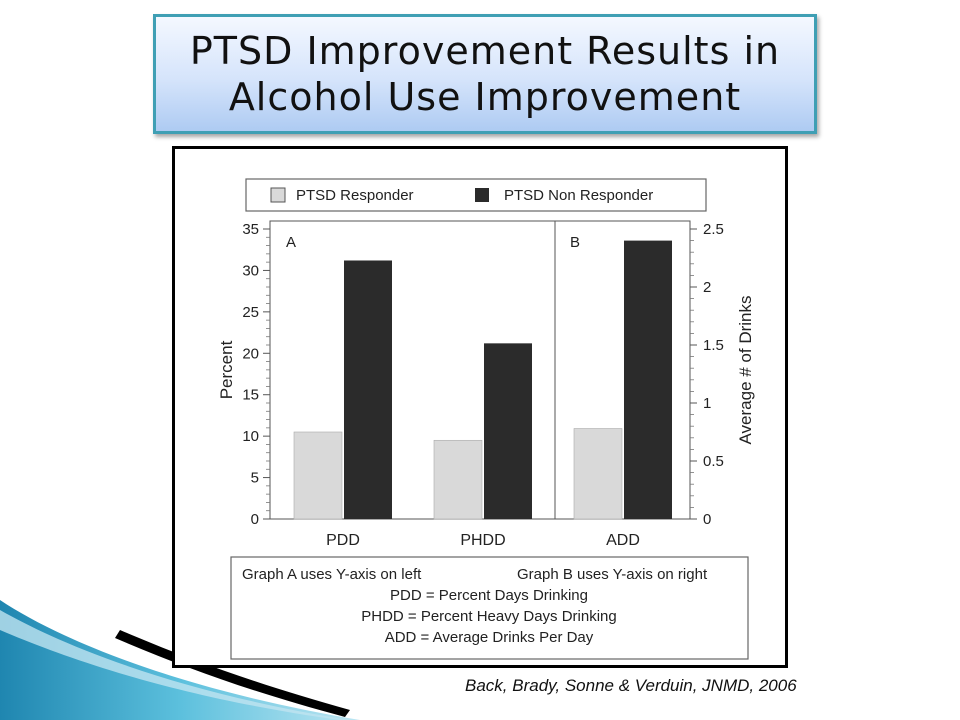 The image size is (960, 720). I want to click on y-left-tick-label: 15, so click(250, 395).